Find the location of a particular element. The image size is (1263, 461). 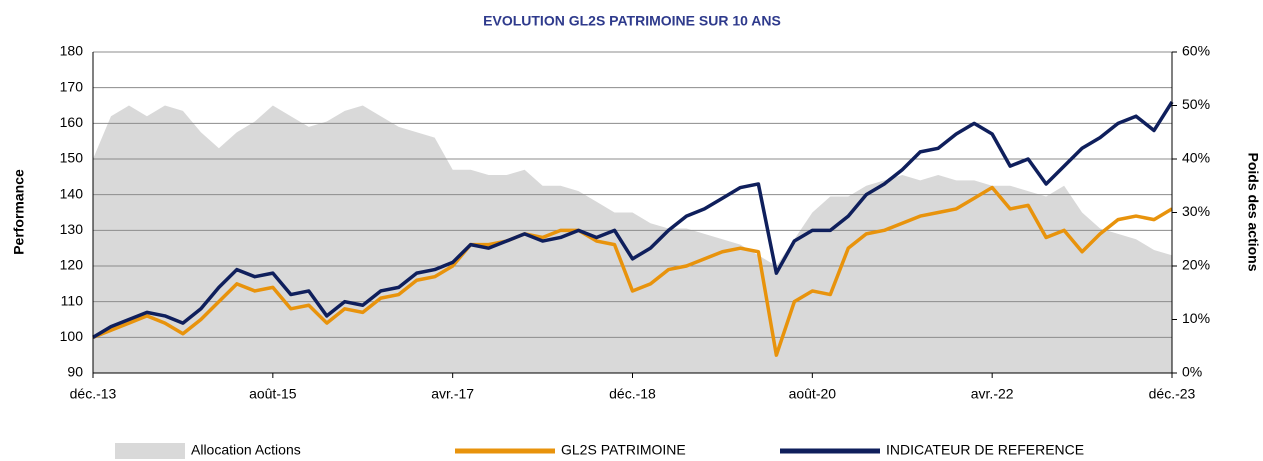

y-tick-label: 120 is located at coordinates (72, 265).